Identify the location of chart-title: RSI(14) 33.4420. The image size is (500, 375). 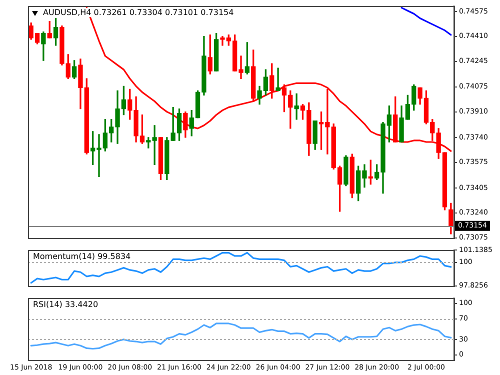
(66, 305).